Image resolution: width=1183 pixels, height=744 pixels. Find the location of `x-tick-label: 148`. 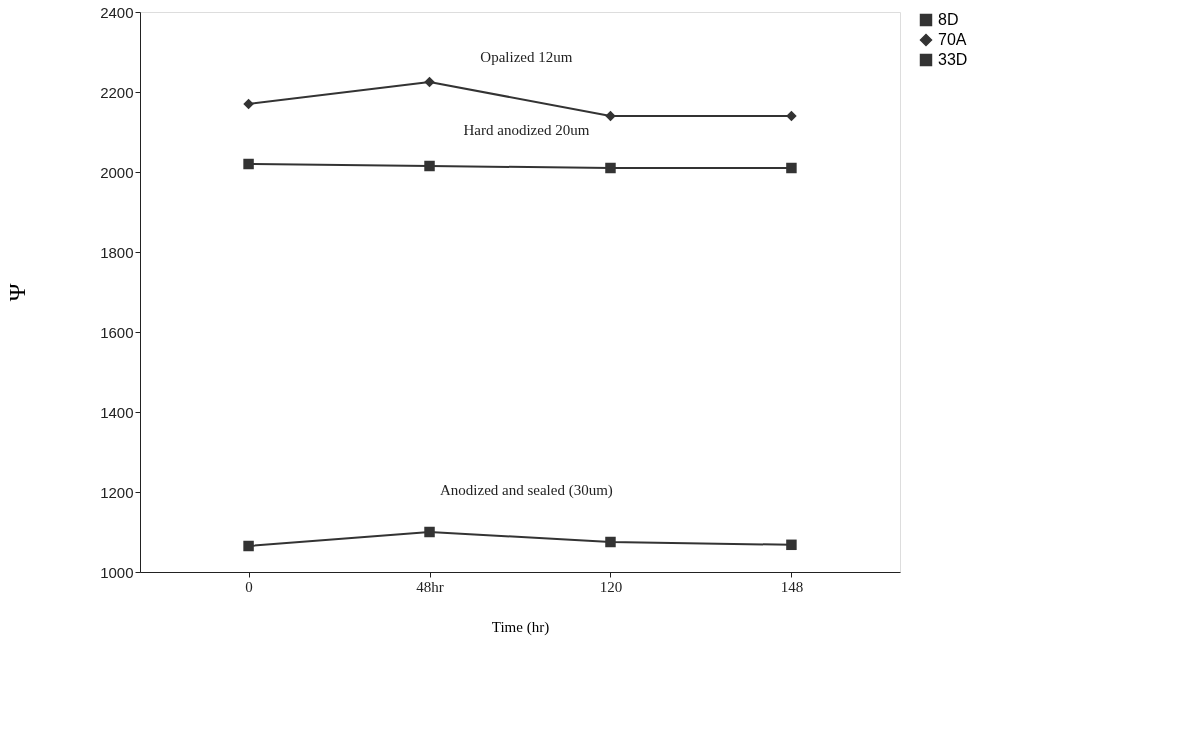

x-tick-label: 148 is located at coordinates (792, 586).